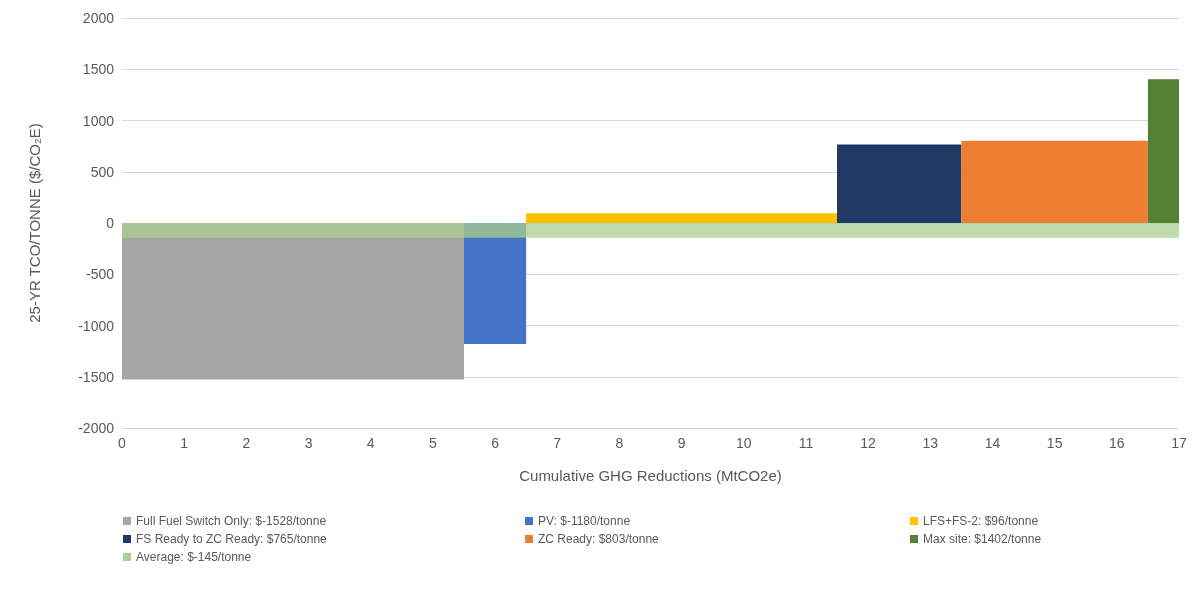 This screenshot has height=608, width=1199. Describe the element at coordinates (599, 539) in the screenshot. I see `legend-label: ZC Ready: $803/tonne` at that location.